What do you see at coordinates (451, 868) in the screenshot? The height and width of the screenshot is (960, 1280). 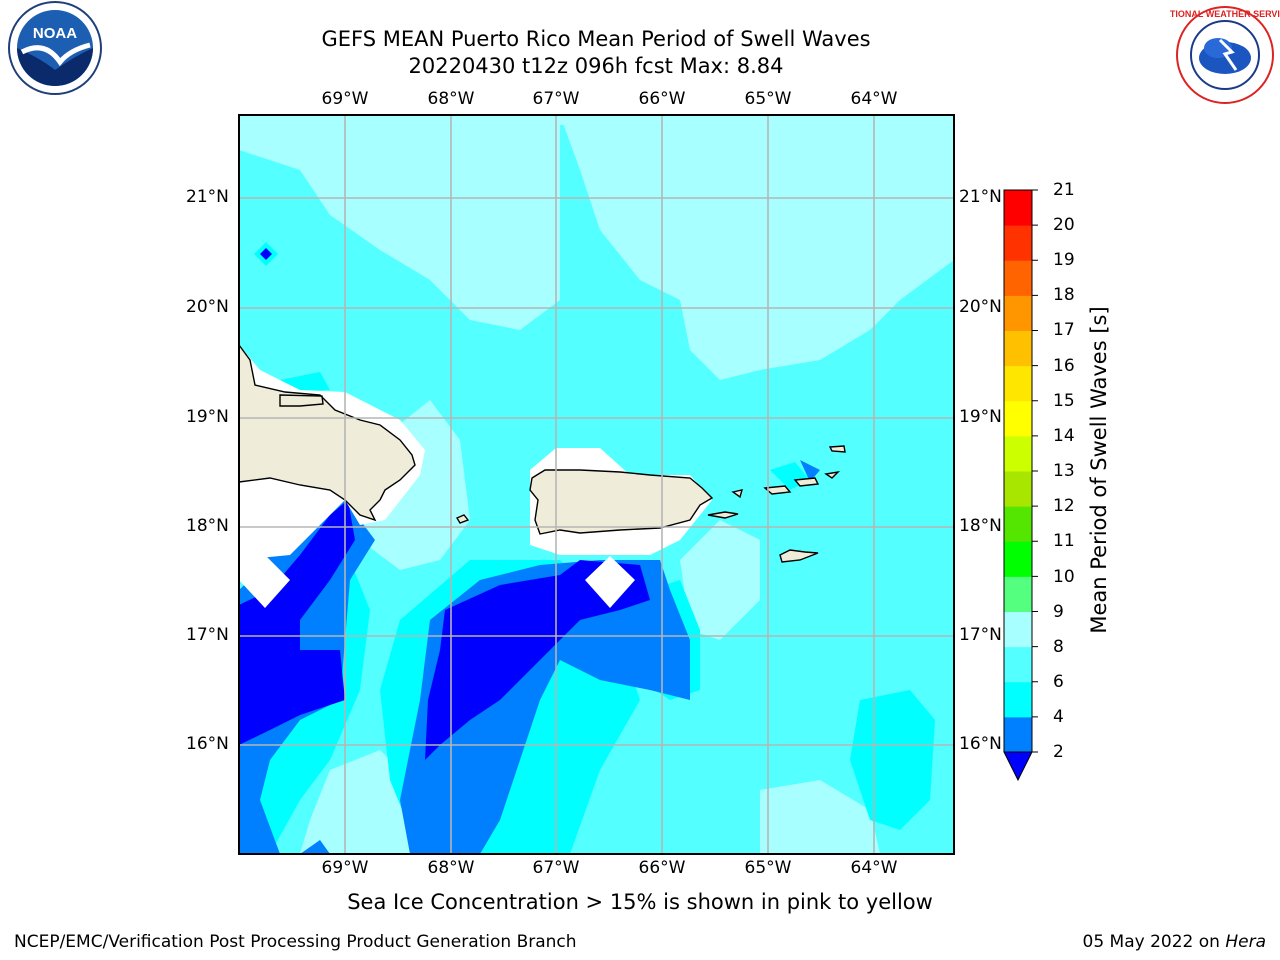 I see `bottom-lon-label: 68°W` at bounding box center [451, 868].